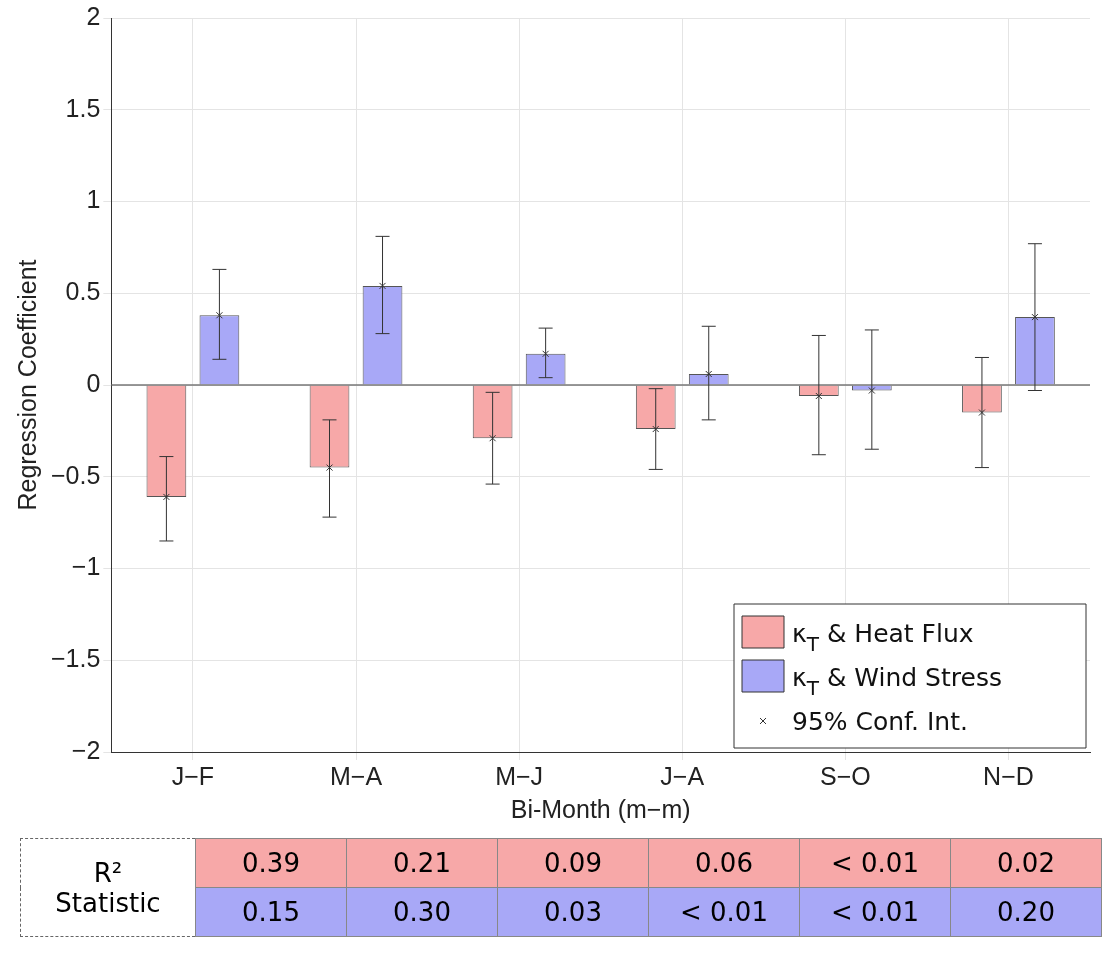  What do you see at coordinates (573, 912) in the screenshot?
I see `text: 0.03` at bounding box center [573, 912].